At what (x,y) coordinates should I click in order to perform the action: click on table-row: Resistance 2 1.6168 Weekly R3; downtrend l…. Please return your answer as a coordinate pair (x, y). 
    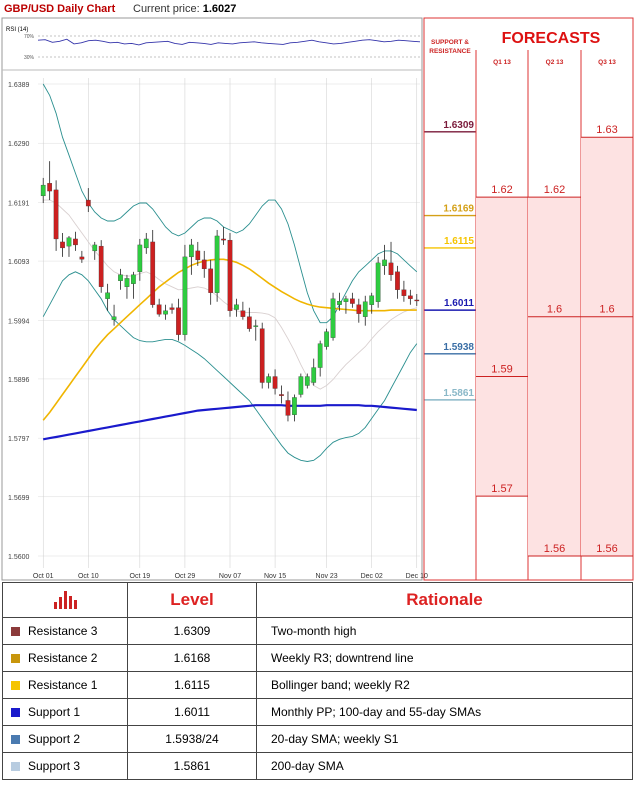
    Looking at the image, I should click on (317, 658).